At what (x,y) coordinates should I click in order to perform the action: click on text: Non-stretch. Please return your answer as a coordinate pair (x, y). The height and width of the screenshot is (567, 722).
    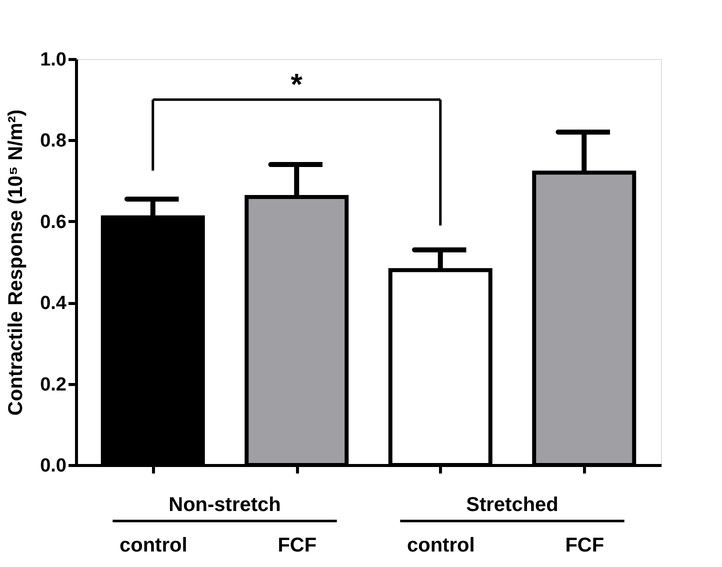
    Looking at the image, I should click on (224, 505).